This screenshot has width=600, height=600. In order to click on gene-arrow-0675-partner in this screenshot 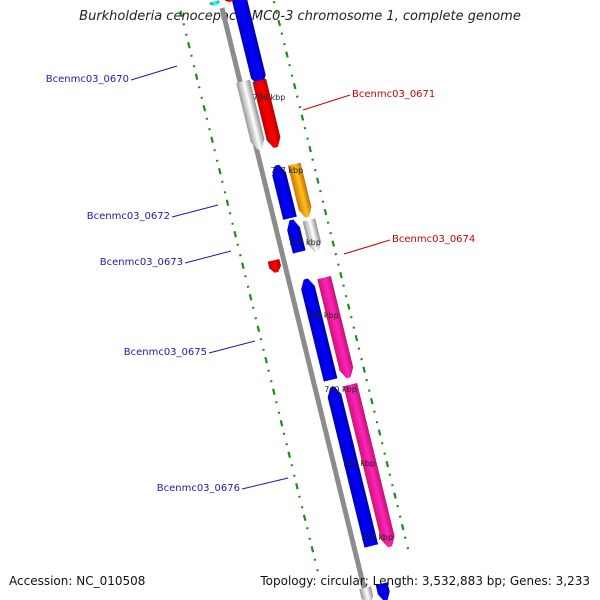, I will do `click(335, 327)`.